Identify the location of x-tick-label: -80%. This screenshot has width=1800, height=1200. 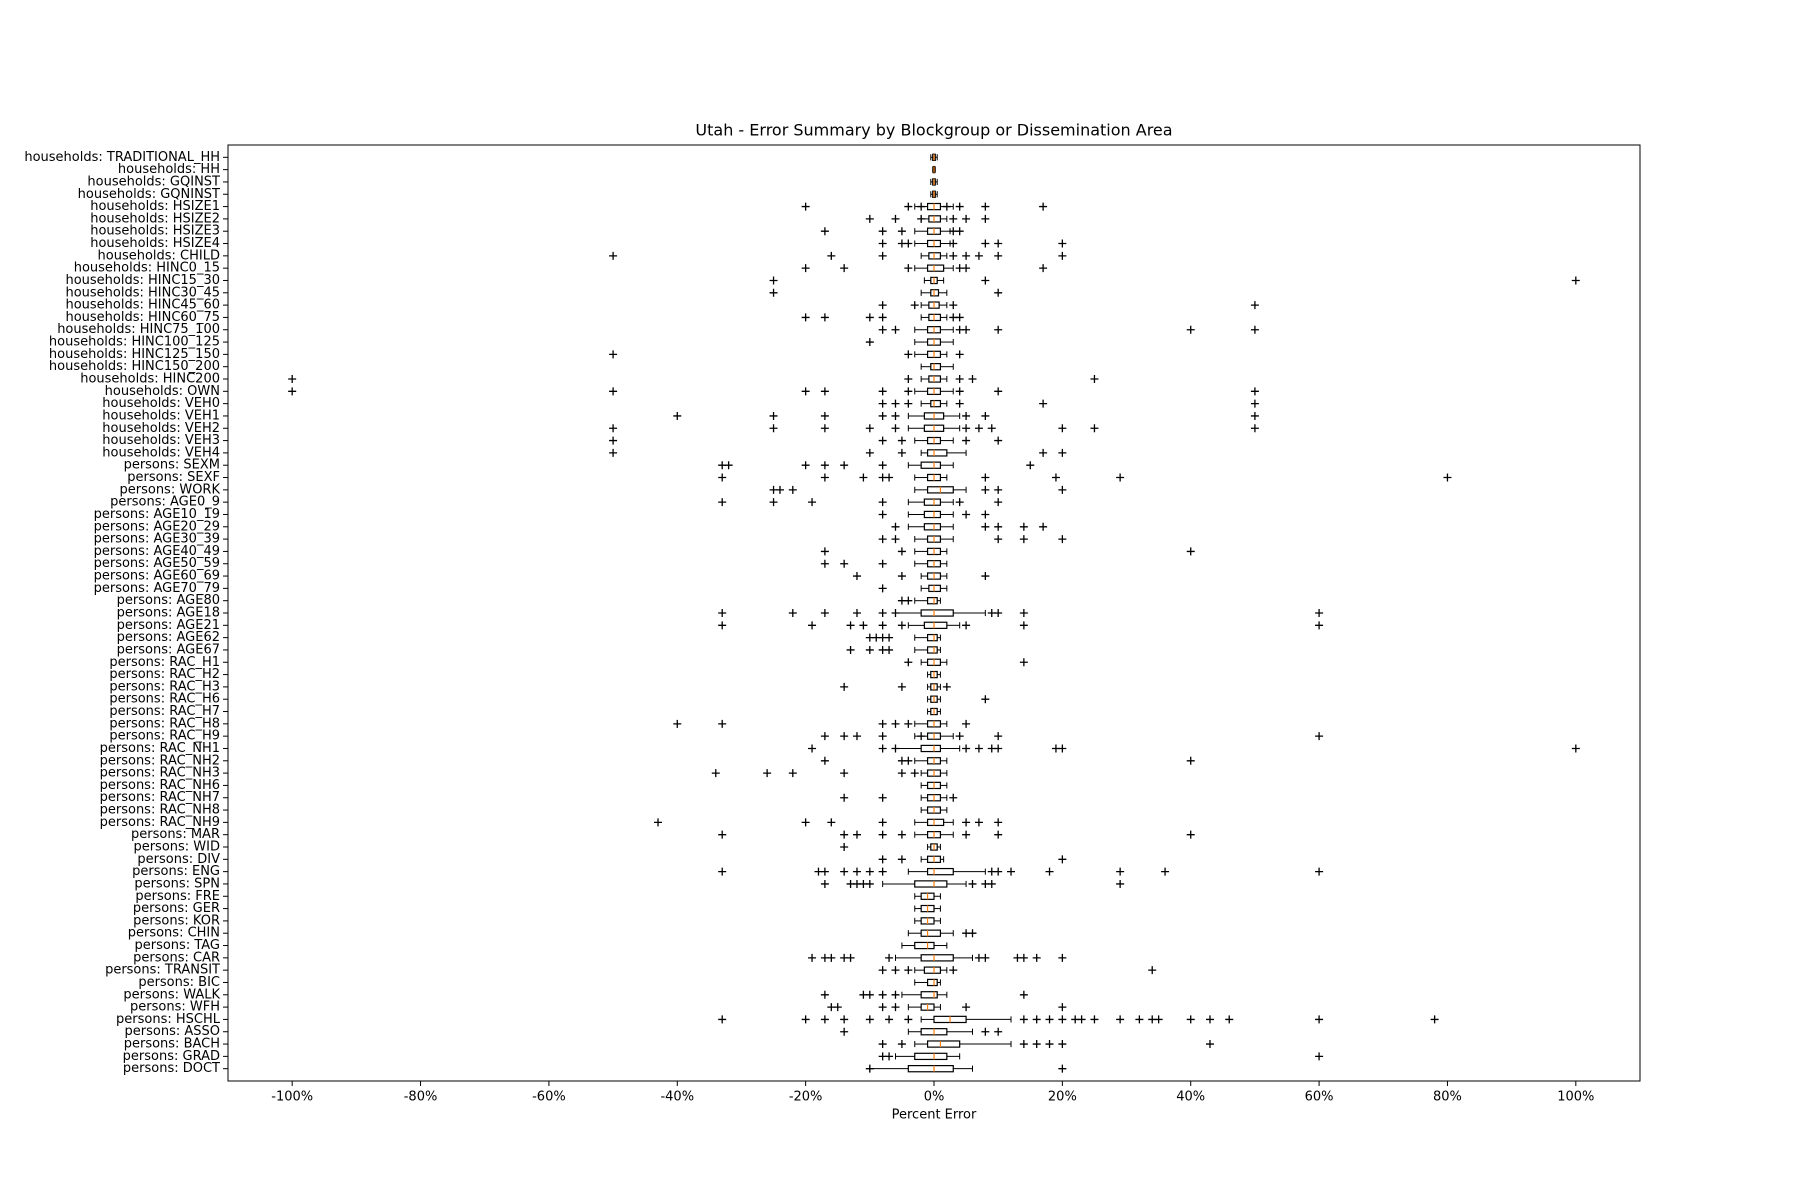
(421, 1097).